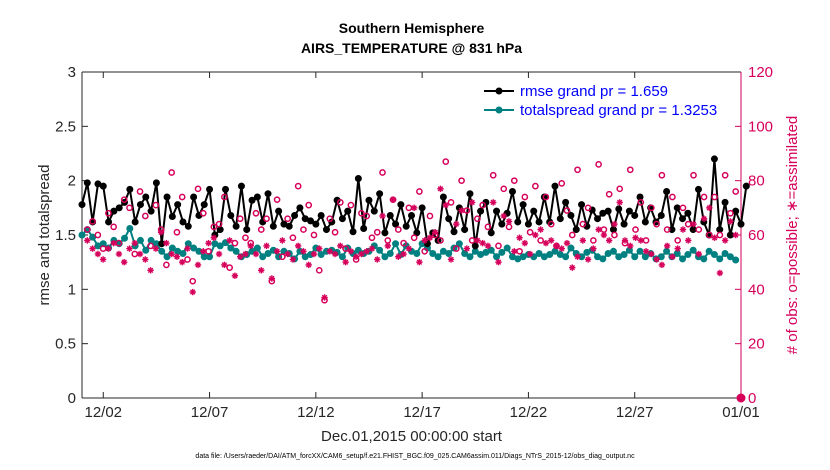 This screenshot has width=830, height=470. Describe the element at coordinates (72, 181) in the screenshot. I see `y-tick-label: 2` at that location.